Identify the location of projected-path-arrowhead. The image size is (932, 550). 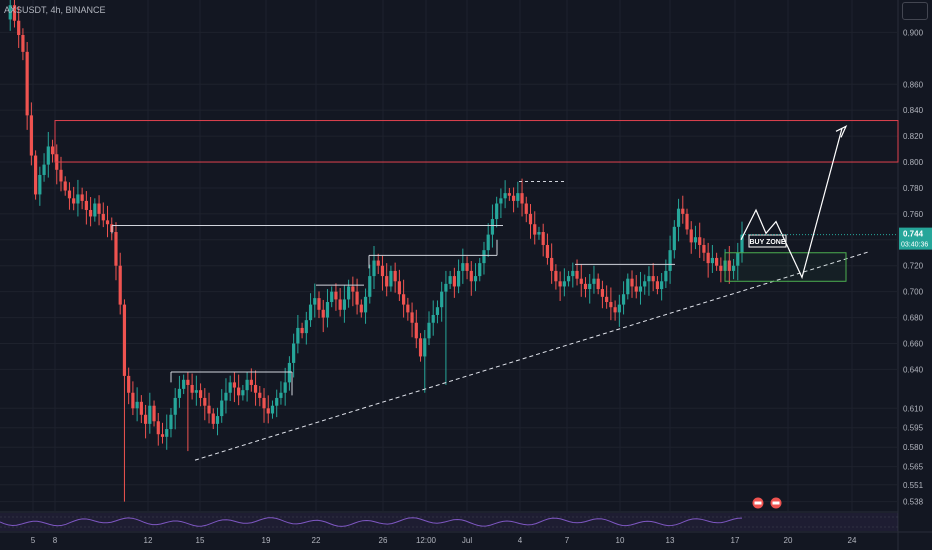
(841, 131).